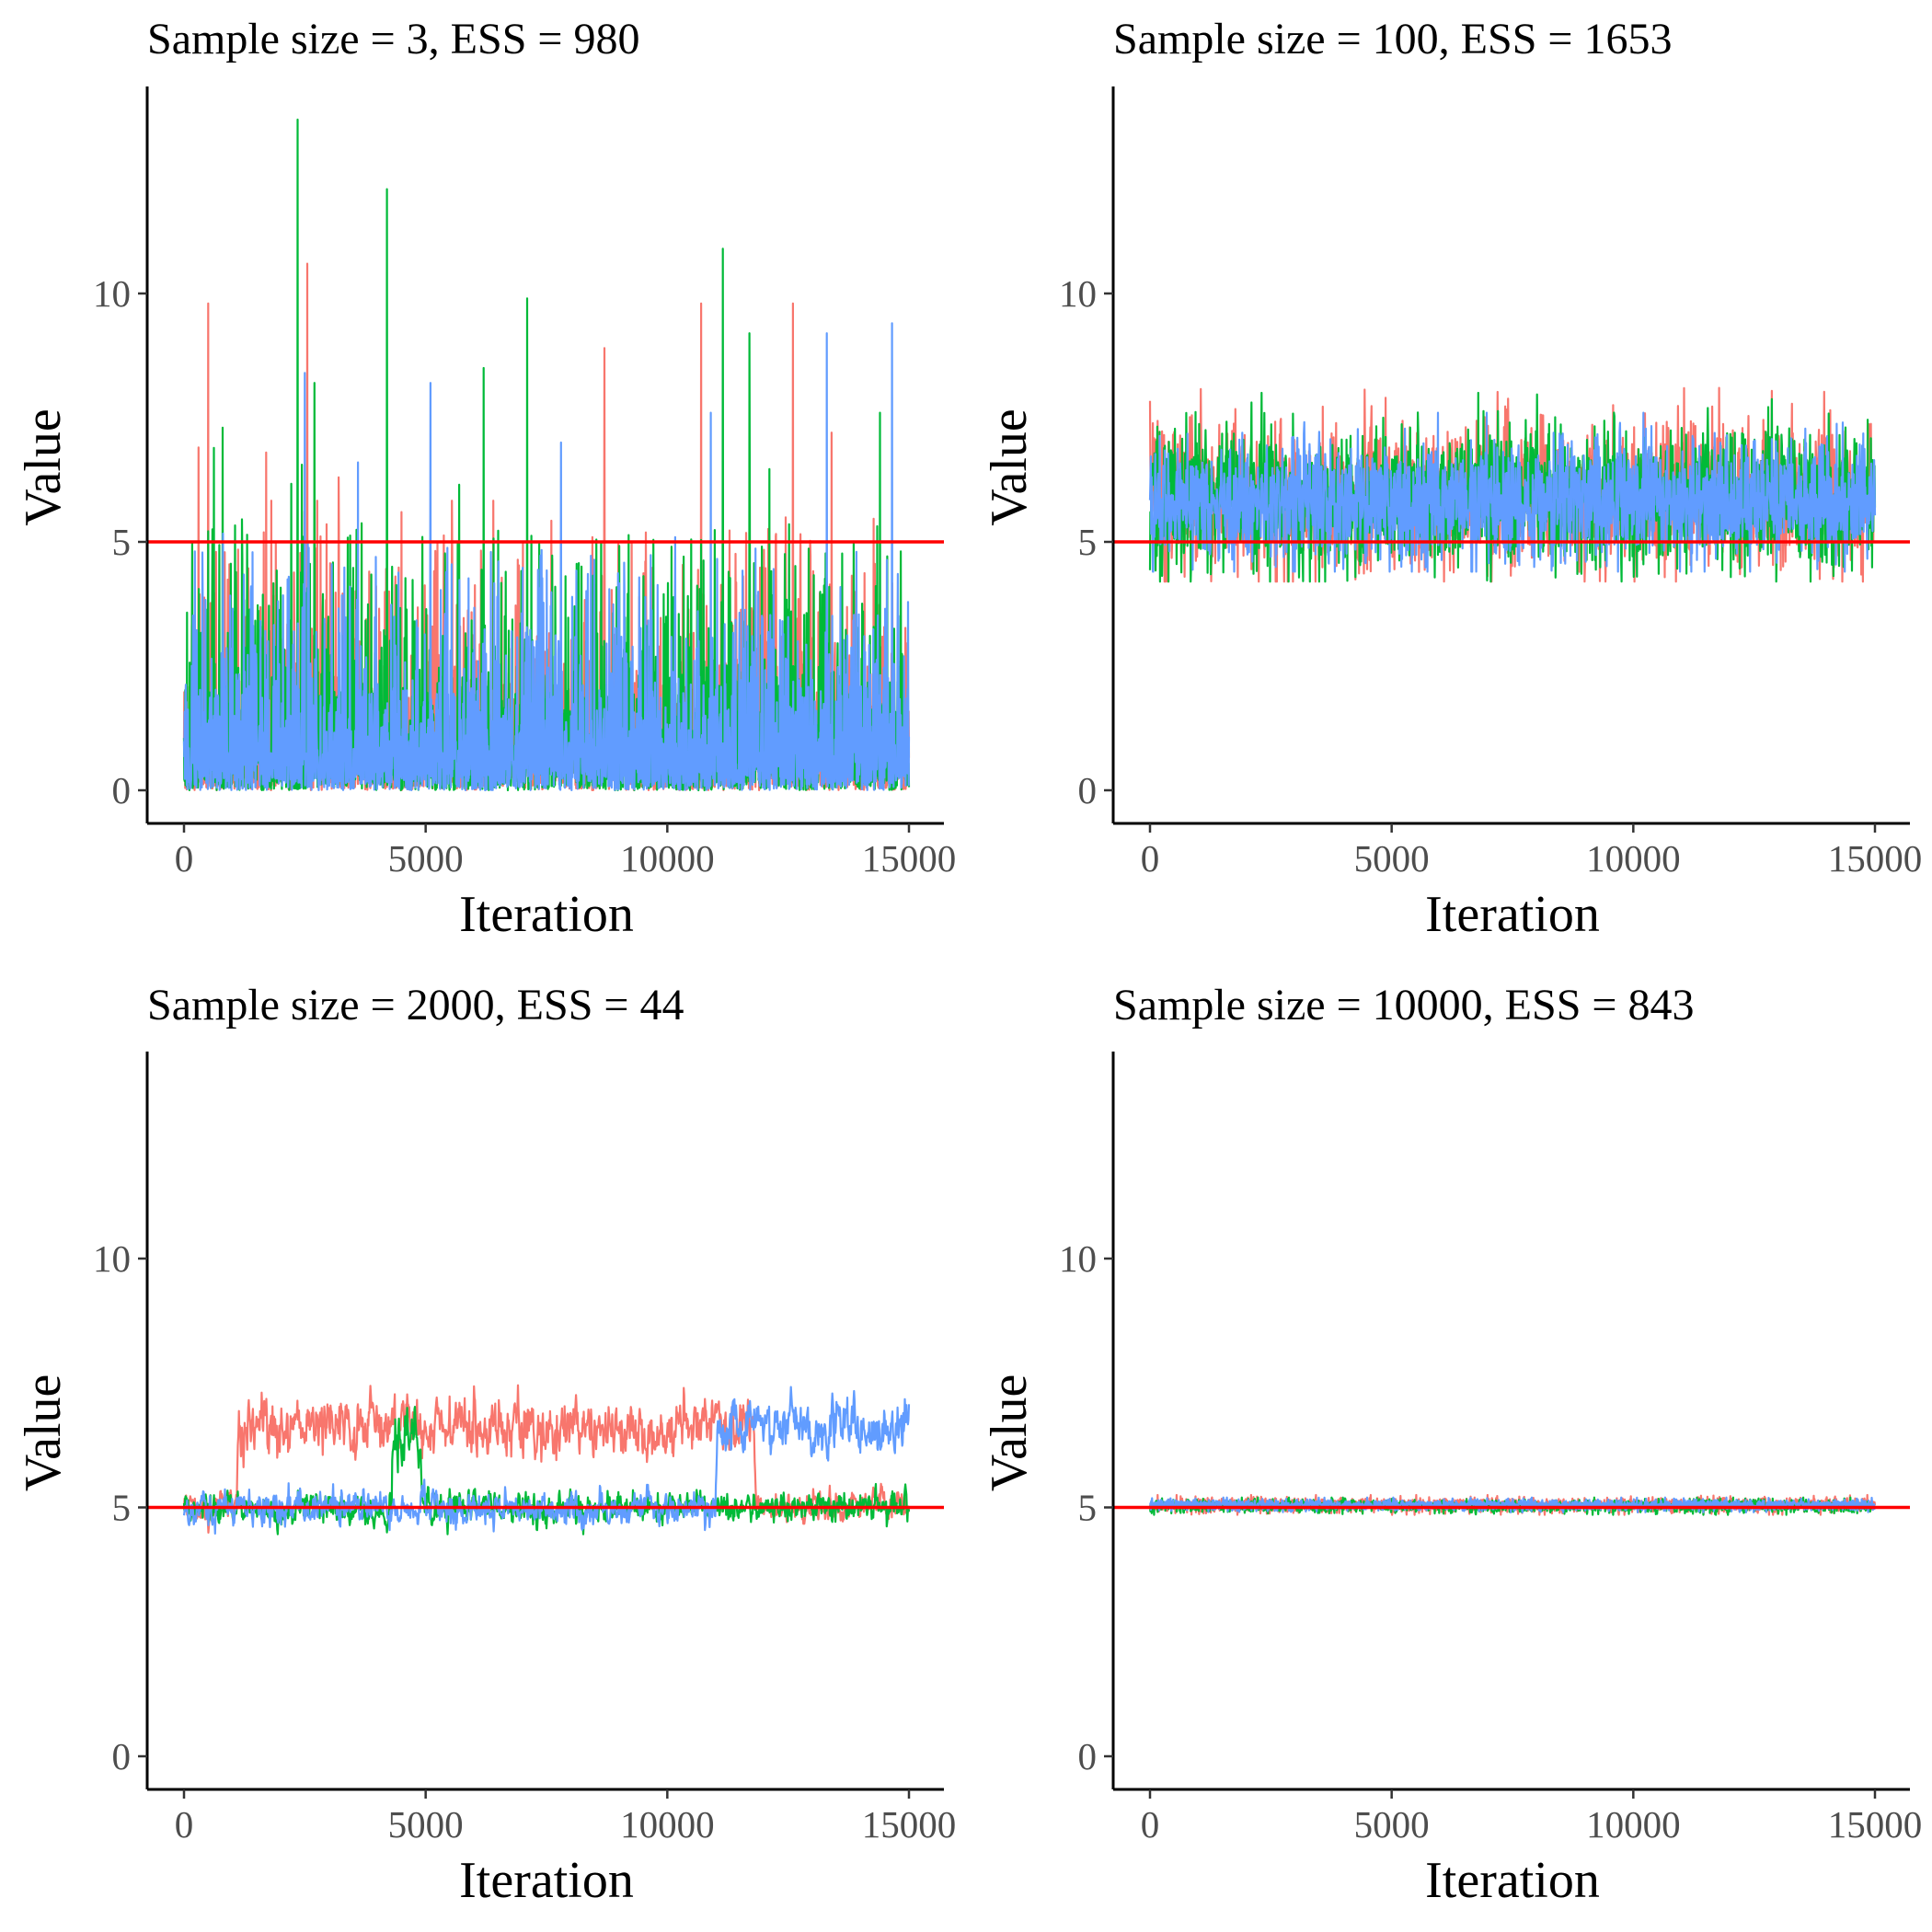  Describe the element at coordinates (1392, 39) in the screenshot. I see `panel-title: Sample size = 100, ESS = 1653` at that location.